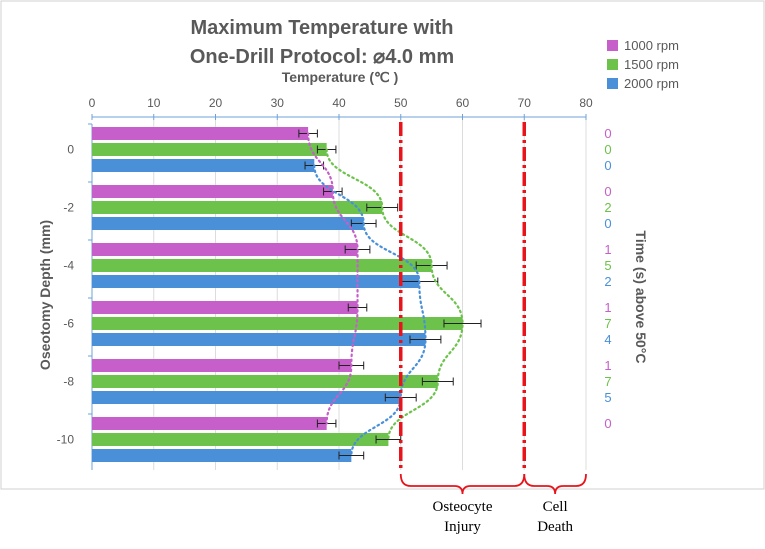 The height and width of the screenshot is (549, 765). I want to click on y-category-label: -10, so click(66, 440).